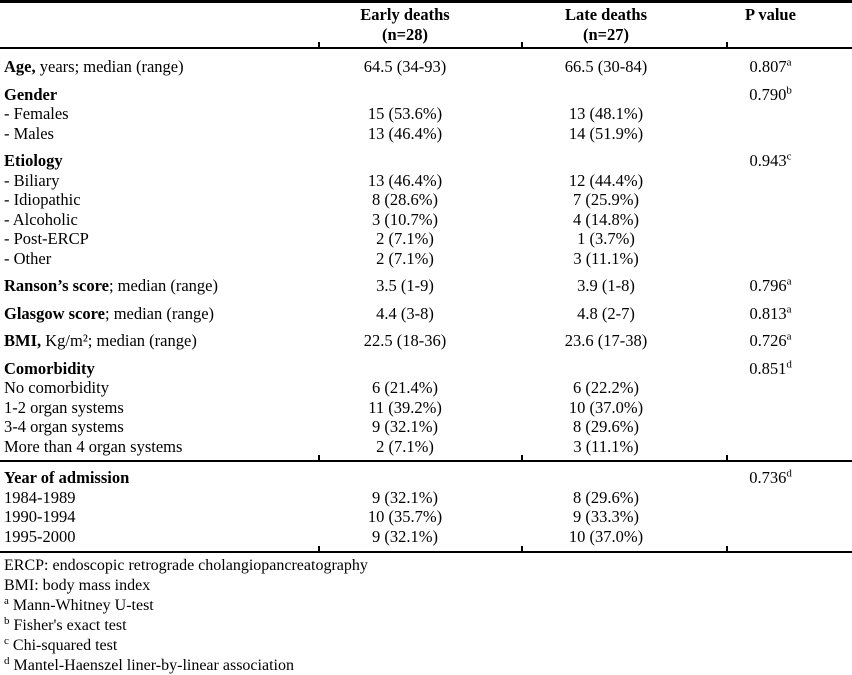 The height and width of the screenshot is (675, 852). Describe the element at coordinates (42, 199) in the screenshot. I see `row-label-cell: - Idiopathic` at that location.